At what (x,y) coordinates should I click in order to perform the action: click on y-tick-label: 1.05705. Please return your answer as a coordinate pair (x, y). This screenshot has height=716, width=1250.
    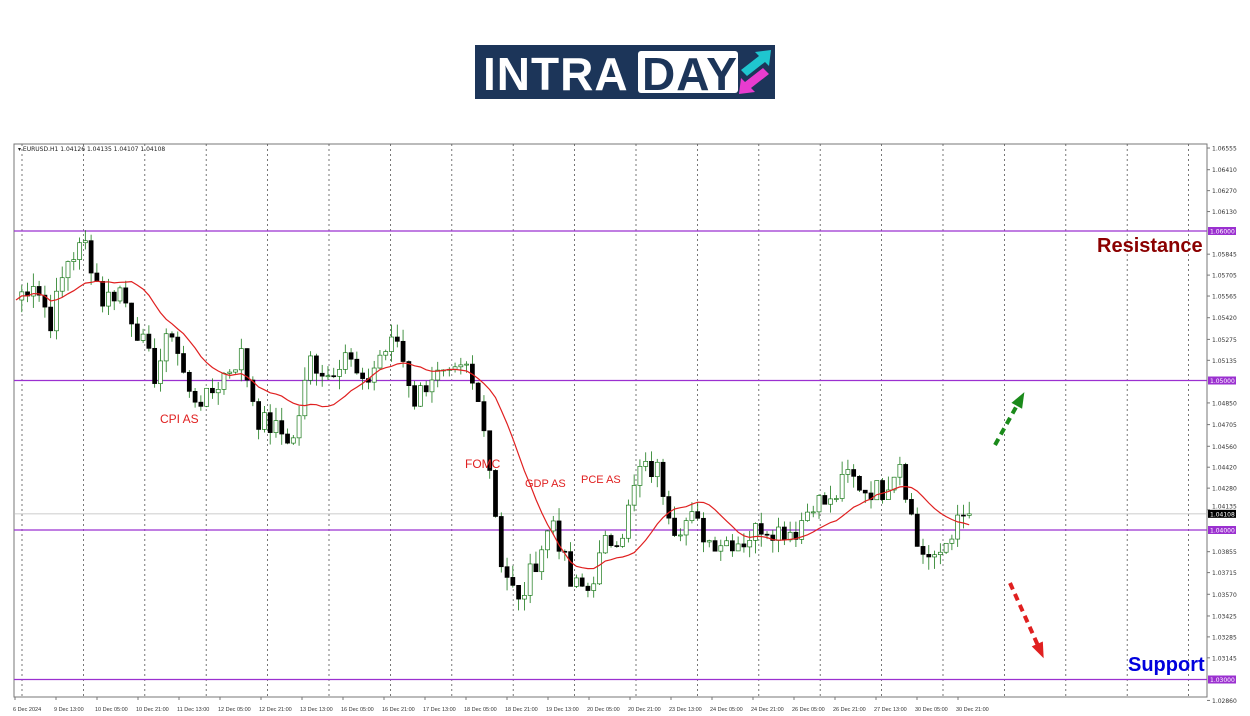
    Looking at the image, I should click on (1224, 276).